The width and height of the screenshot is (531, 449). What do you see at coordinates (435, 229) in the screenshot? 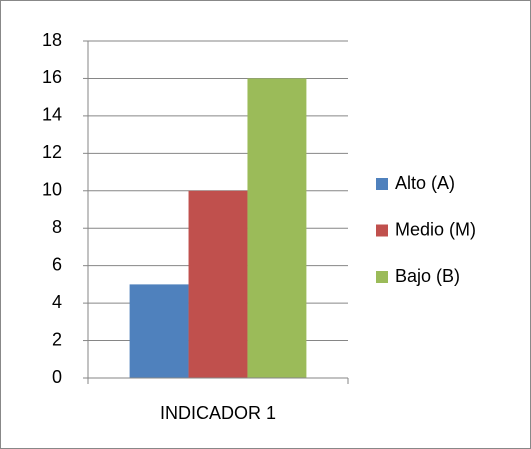
I see `legend-label: Medio (M)` at bounding box center [435, 229].